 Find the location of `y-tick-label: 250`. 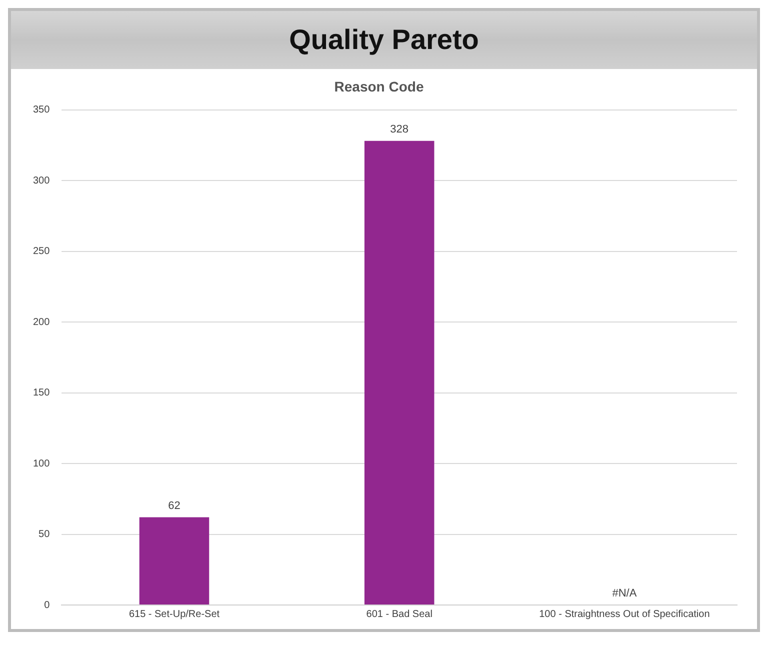

y-tick-label: 250 is located at coordinates (41, 252).